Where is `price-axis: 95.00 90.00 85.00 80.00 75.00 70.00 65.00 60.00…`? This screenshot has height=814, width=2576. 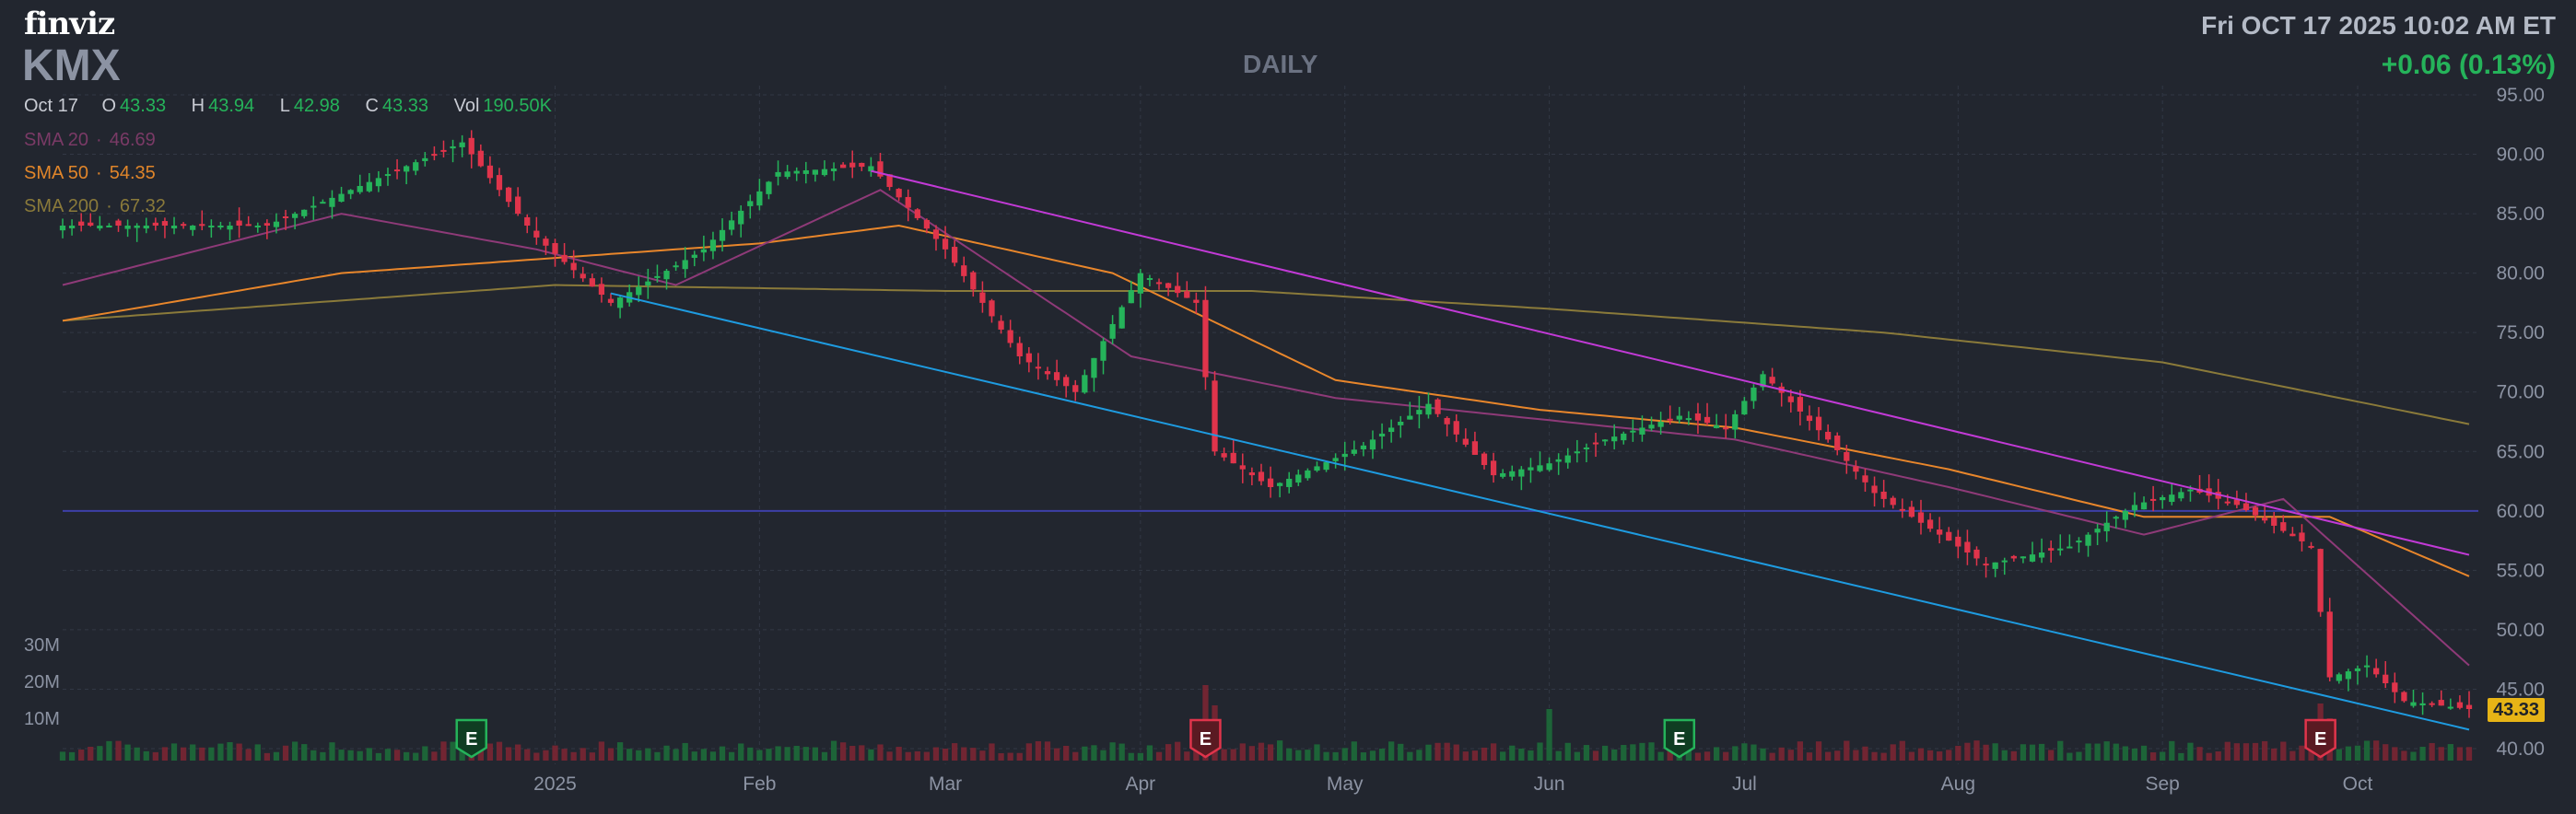
price-axis: 95.00 90.00 85.00 80.00 75.00 70.00 65.00 60.00… is located at coordinates (2520, 422).